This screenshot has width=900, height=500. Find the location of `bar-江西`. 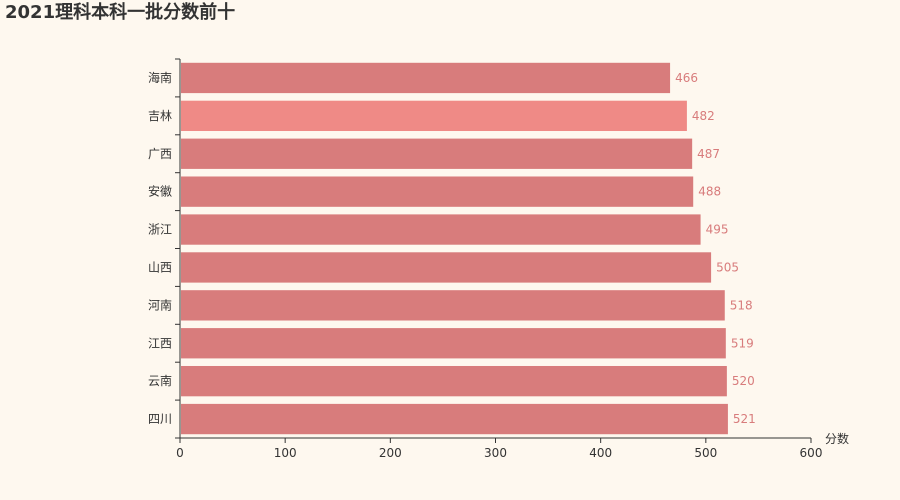

bar-江西 is located at coordinates (453, 343).